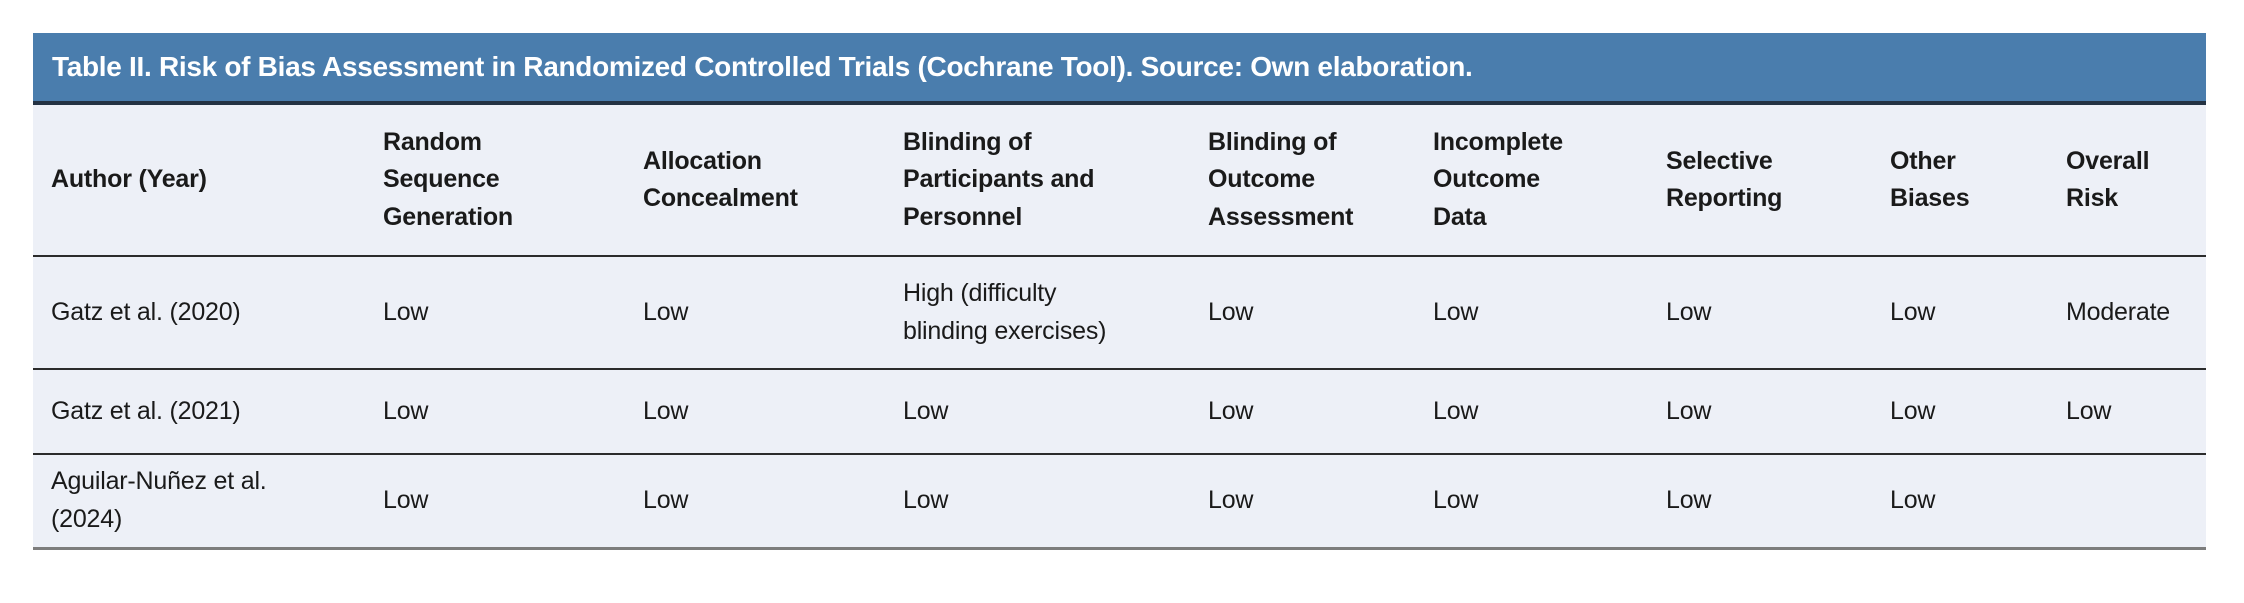 This screenshot has height=603, width=2244. What do you see at coordinates (2089, 410) in the screenshot?
I see `cell-overall-risk: Low` at bounding box center [2089, 410].